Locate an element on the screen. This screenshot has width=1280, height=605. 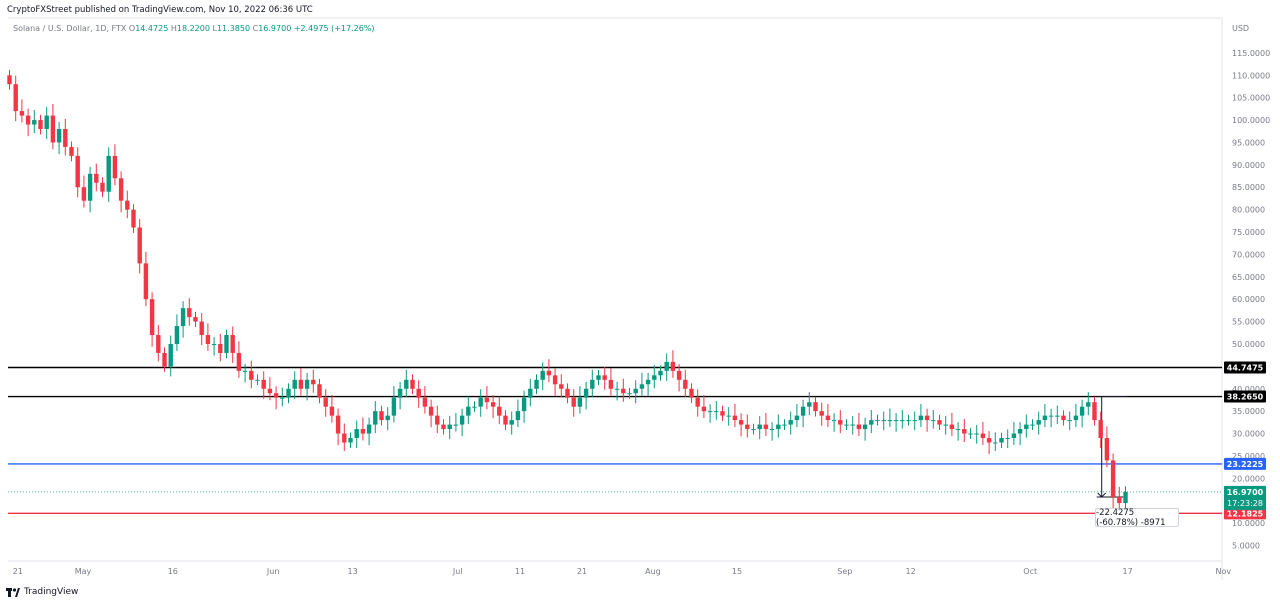
footer-brand: TradingView is located at coordinates (42, 592).